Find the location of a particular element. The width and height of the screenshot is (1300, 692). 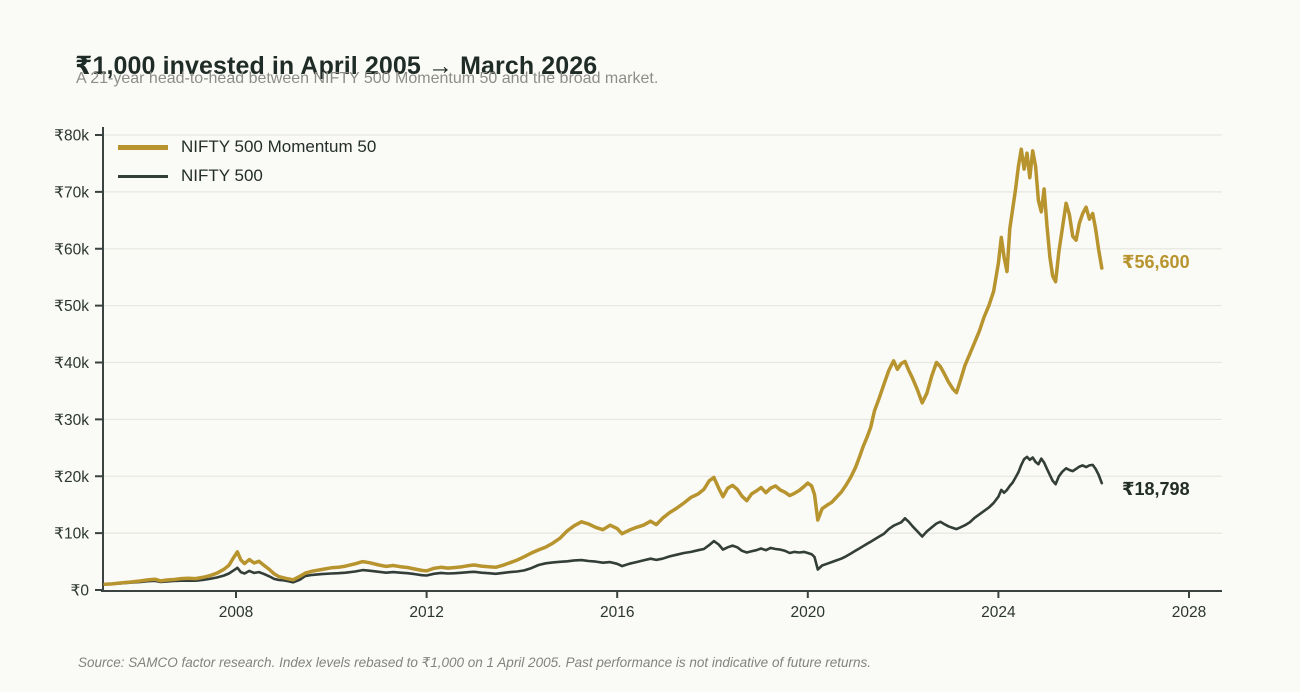

svg-text: ₹30k is located at coordinates (71, 420).